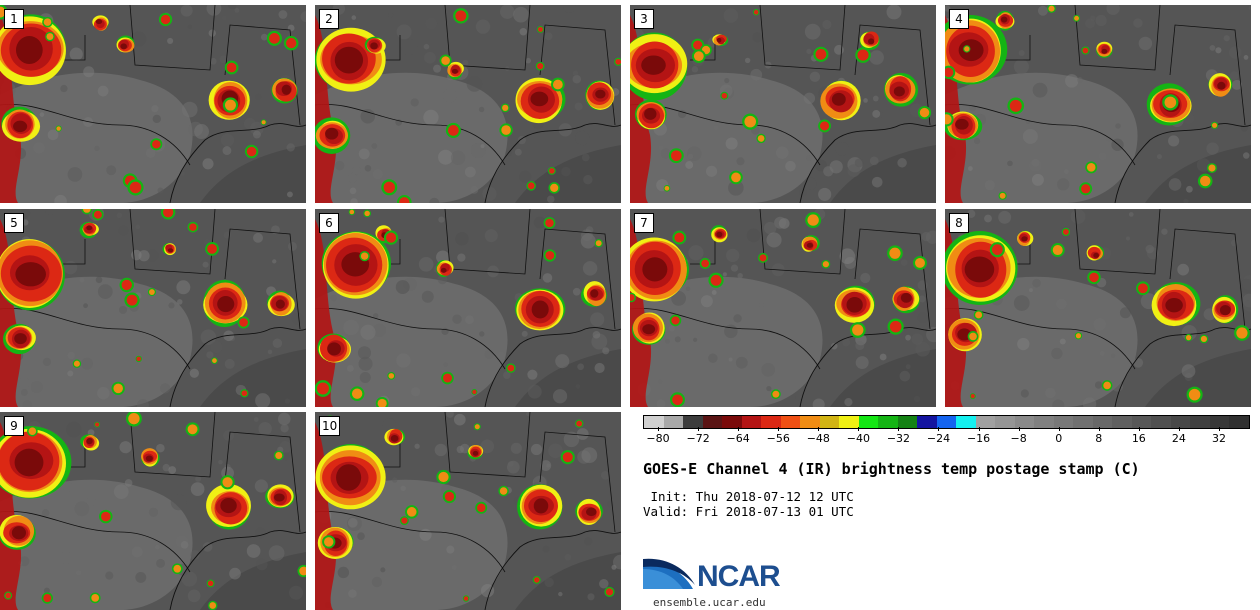 This screenshot has height=610, width=1260. Describe the element at coordinates (1219, 429) in the screenshot. I see `colorbar-tick` at that location.